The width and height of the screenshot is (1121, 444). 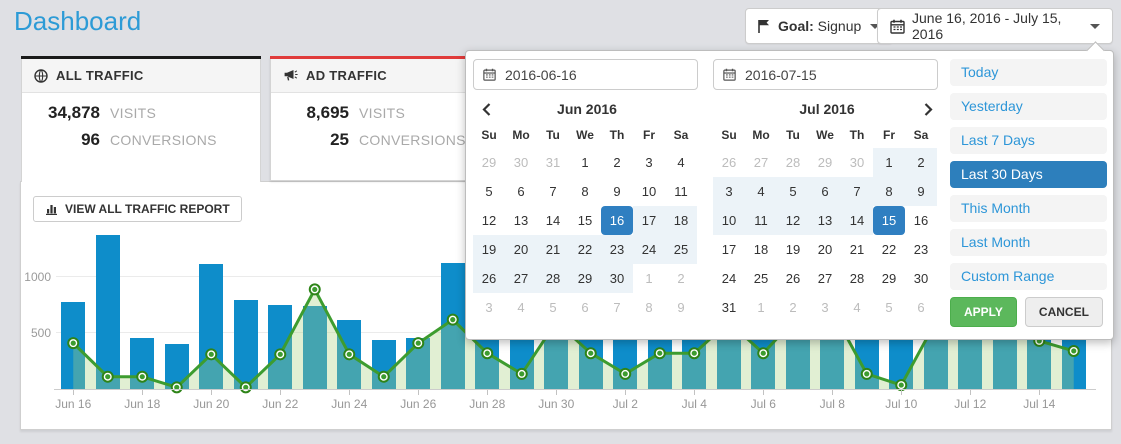 What do you see at coordinates (819, 26) in the screenshot?
I see `goal-selector-button: Goal: Signup` at bounding box center [819, 26].